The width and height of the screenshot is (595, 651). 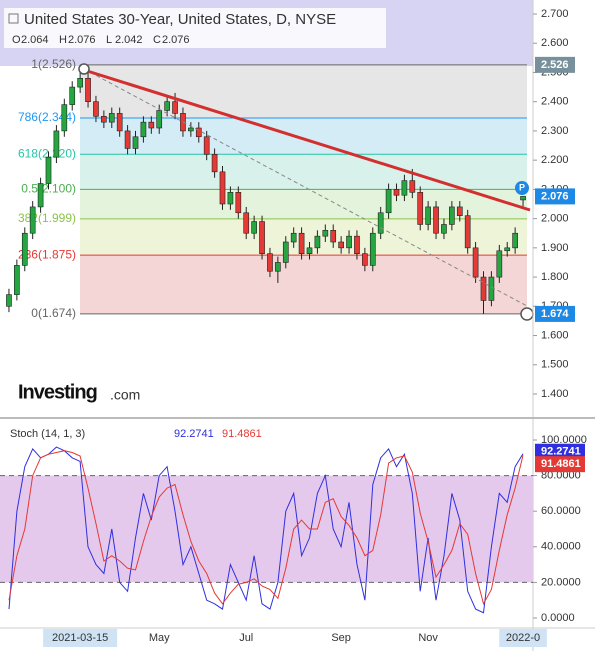 What do you see at coordinates (341, 638) in the screenshot?
I see `x-tick-label: Sep` at bounding box center [341, 638].